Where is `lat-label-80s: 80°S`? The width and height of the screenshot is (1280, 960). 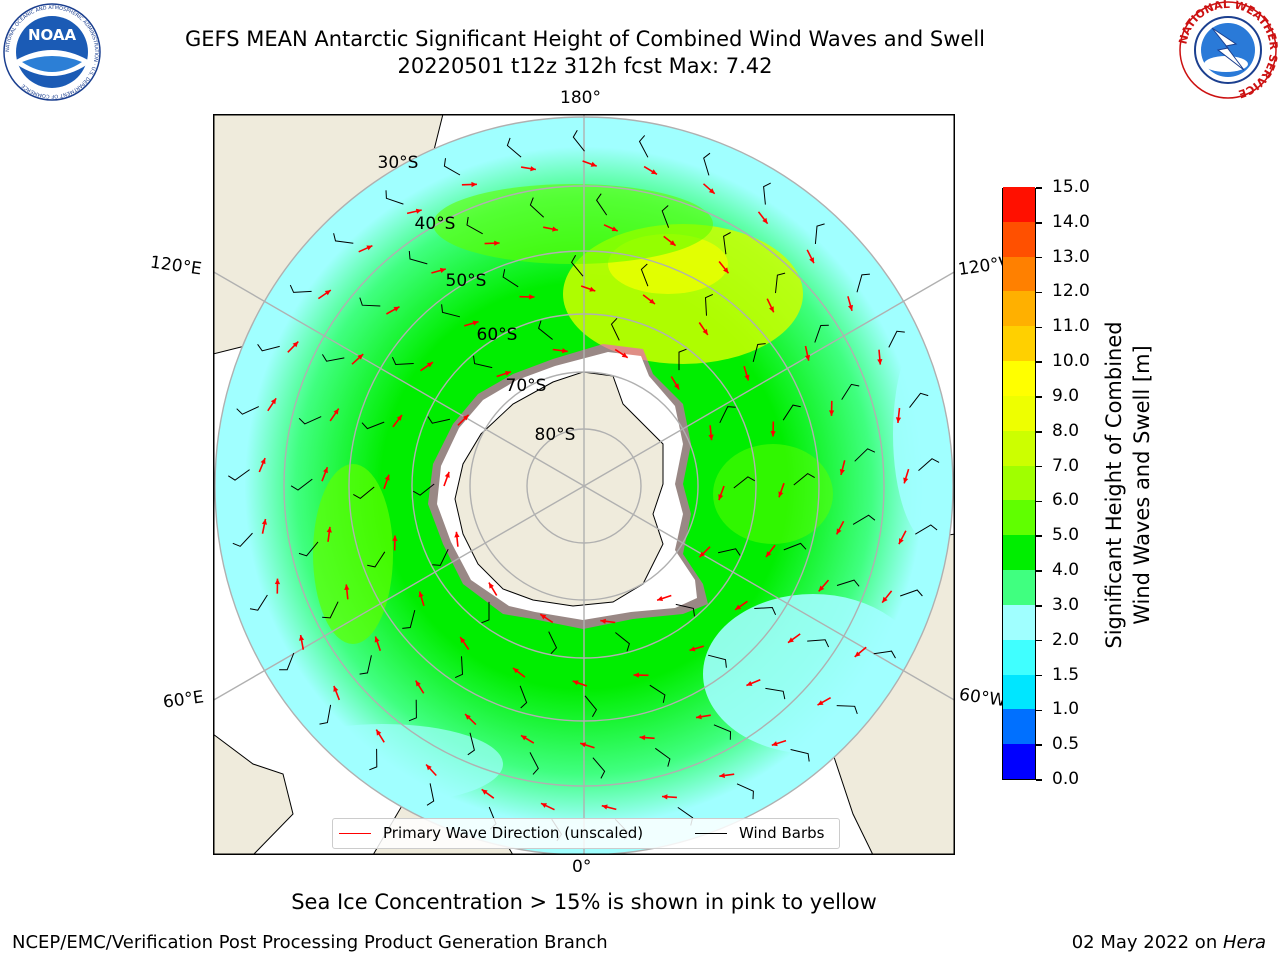
lat-label-80s: 80°S is located at coordinates (555, 435).